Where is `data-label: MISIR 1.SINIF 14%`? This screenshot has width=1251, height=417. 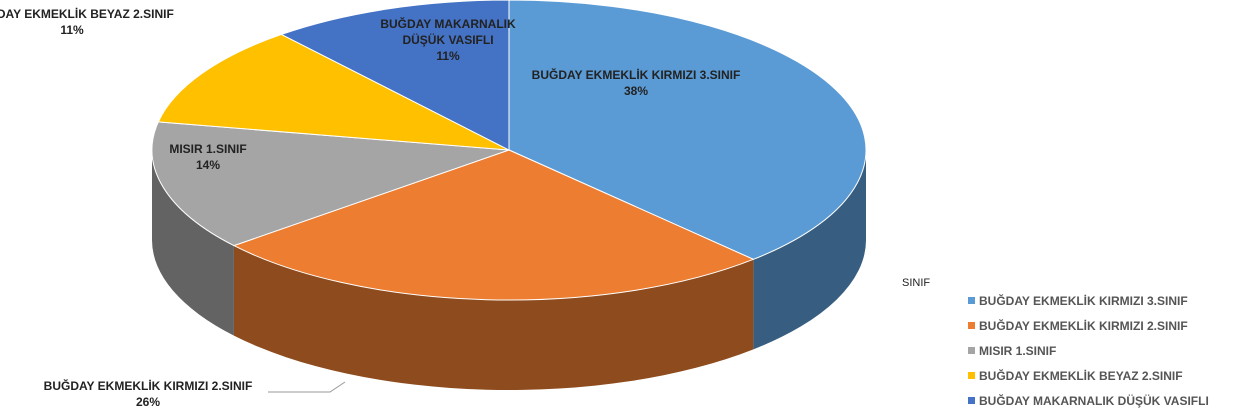 data-label: MISIR 1.SINIF 14% is located at coordinates (208, 157).